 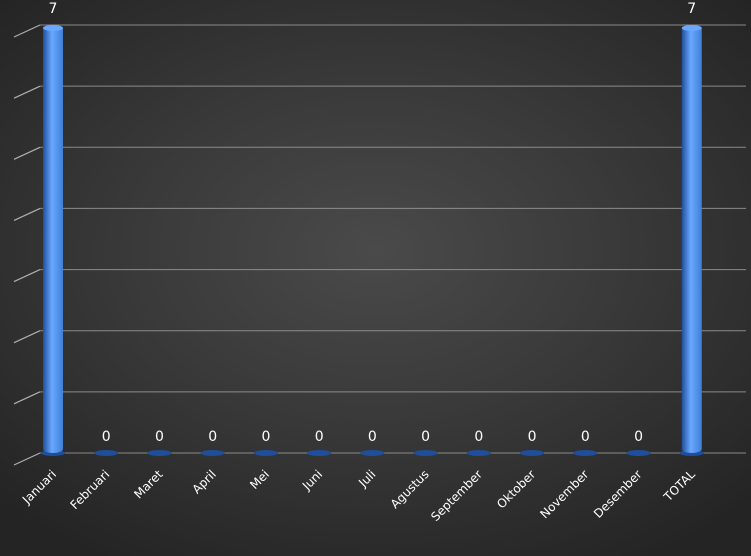 I want to click on tick-label-desember: Desember, so click(x=618, y=494).